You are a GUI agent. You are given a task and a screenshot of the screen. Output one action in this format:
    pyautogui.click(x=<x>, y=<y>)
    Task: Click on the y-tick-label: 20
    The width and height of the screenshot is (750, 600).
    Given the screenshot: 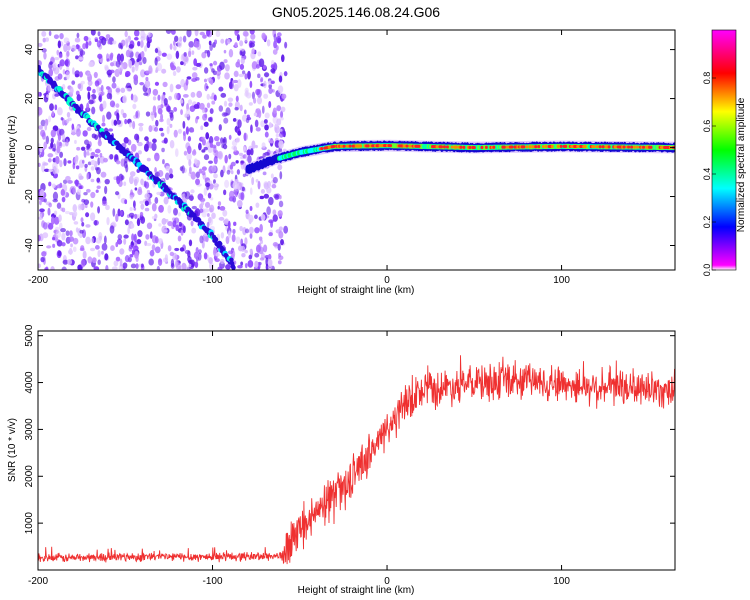 What is the action you would take?
    pyautogui.click(x=29, y=99)
    